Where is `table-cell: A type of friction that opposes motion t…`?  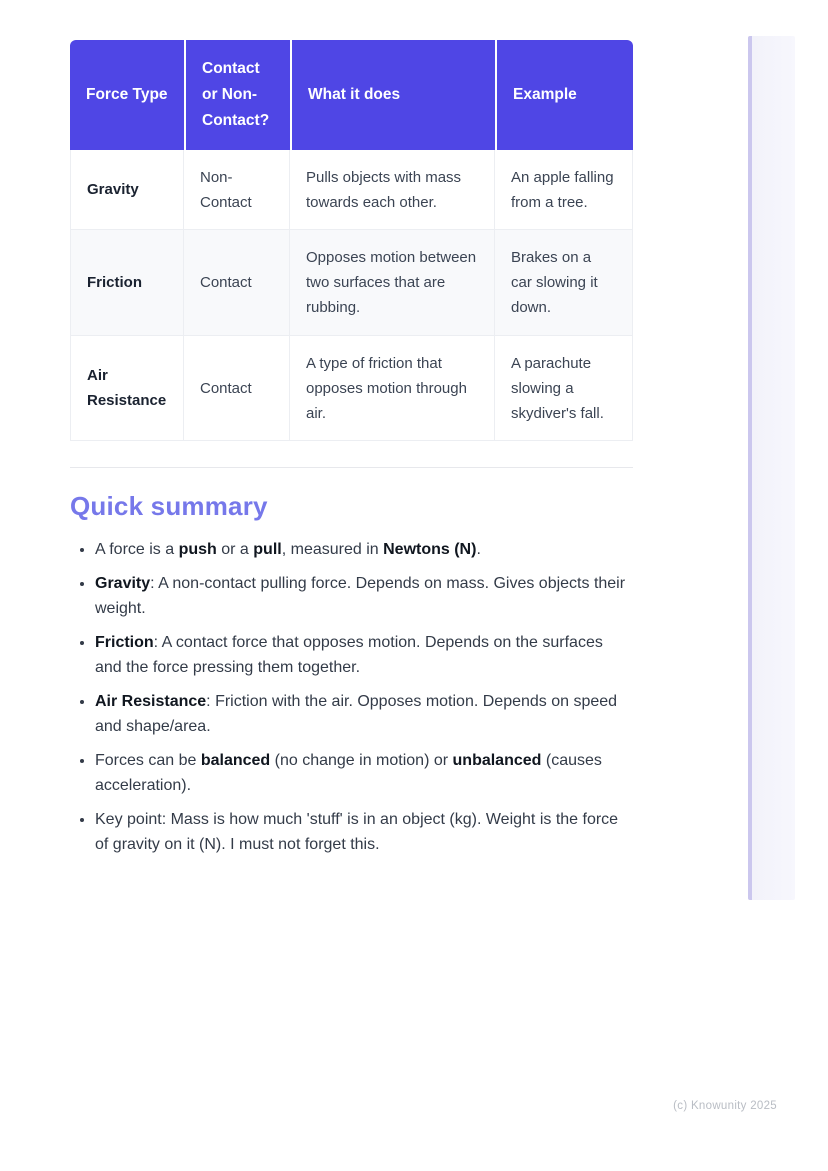
table-cell: A type of friction that opposes motion t… is located at coordinates (392, 388).